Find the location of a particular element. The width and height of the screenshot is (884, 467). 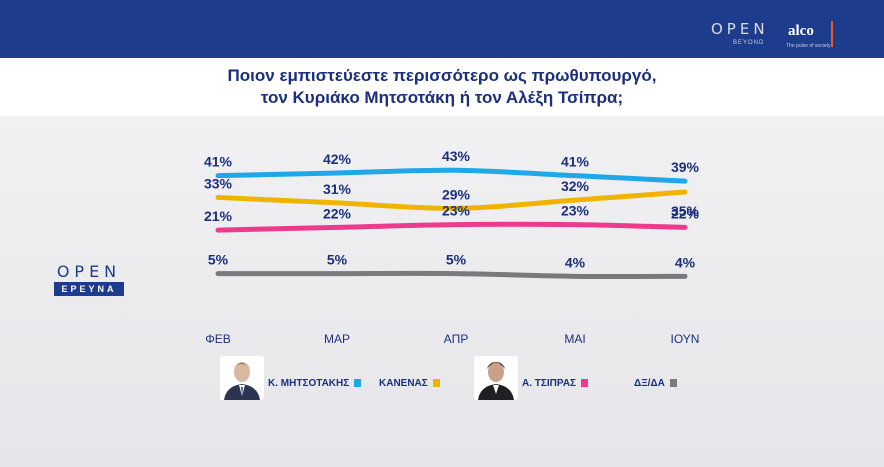

data-label-kanenas: 29% is located at coordinates (456, 194).